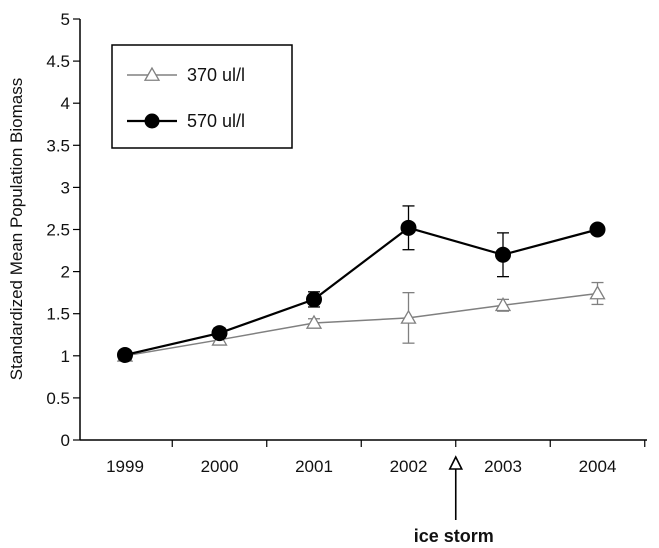 The height and width of the screenshot is (548, 659). I want to click on x-tick-label: 2003, so click(503, 466).